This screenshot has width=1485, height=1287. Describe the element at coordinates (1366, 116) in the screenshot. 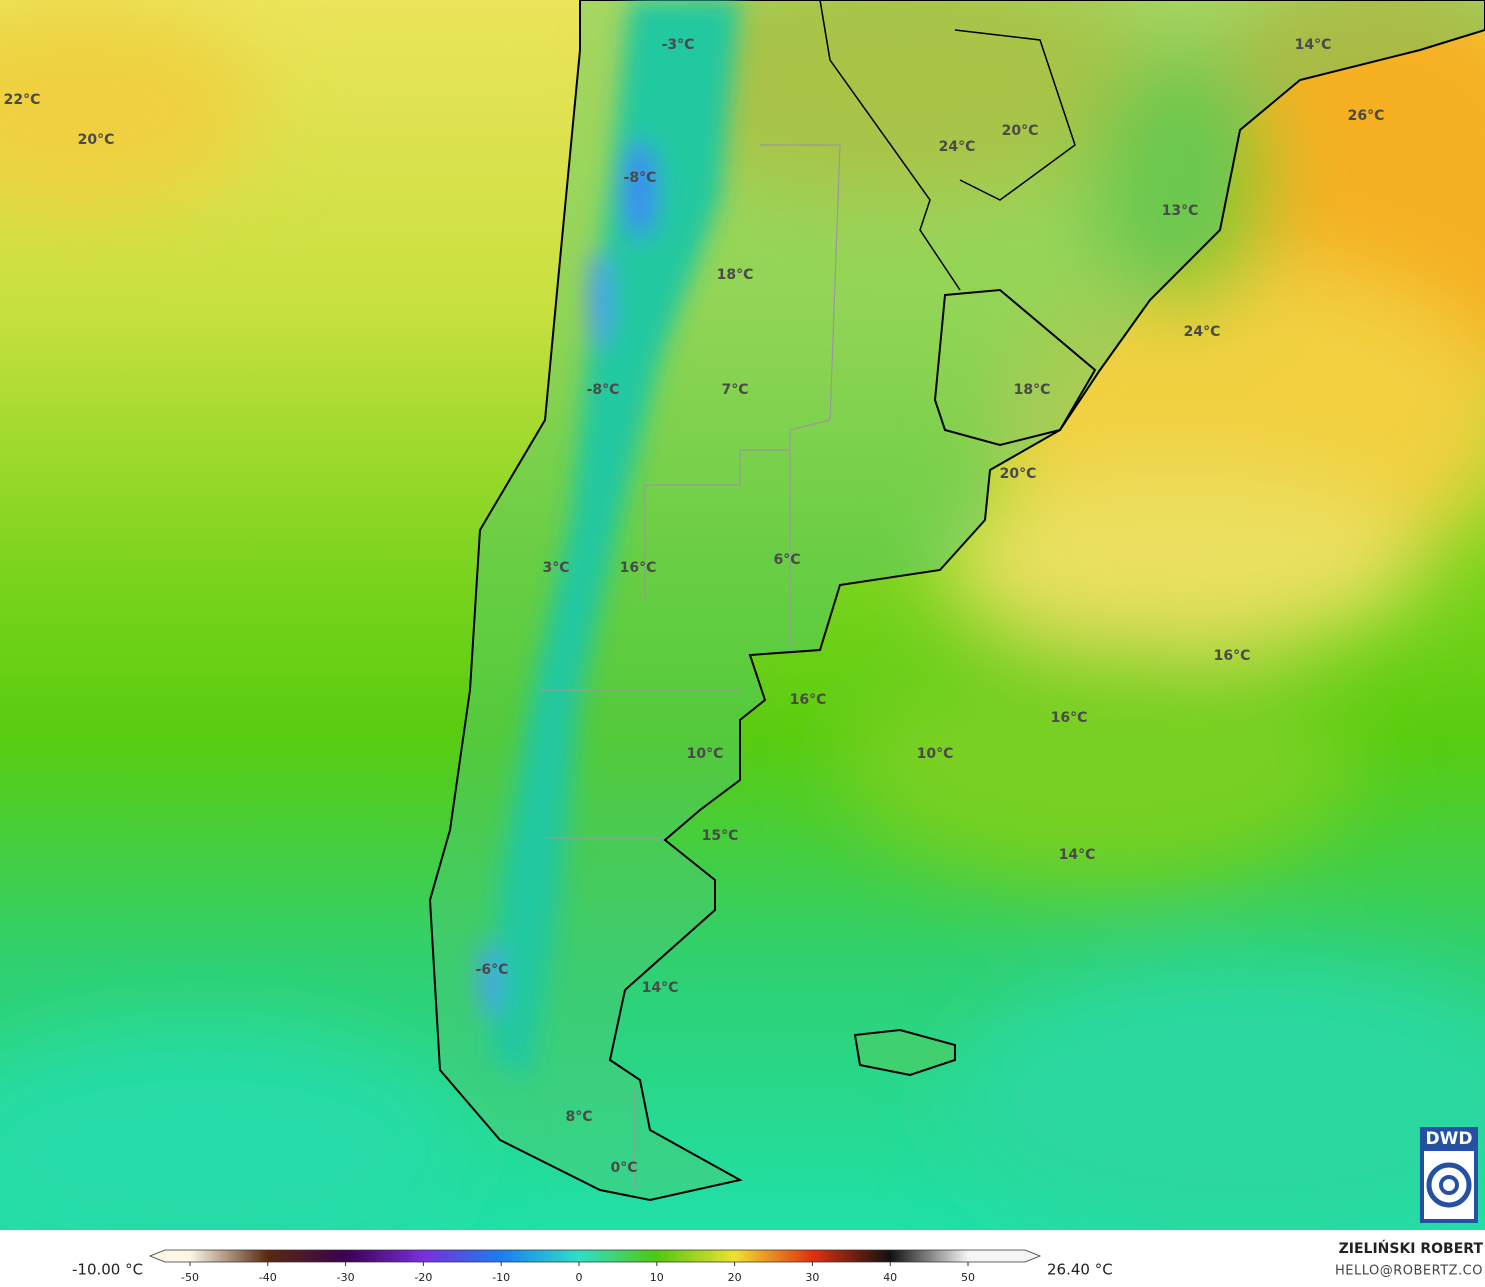

I see `temperature-label: 26°C` at that location.